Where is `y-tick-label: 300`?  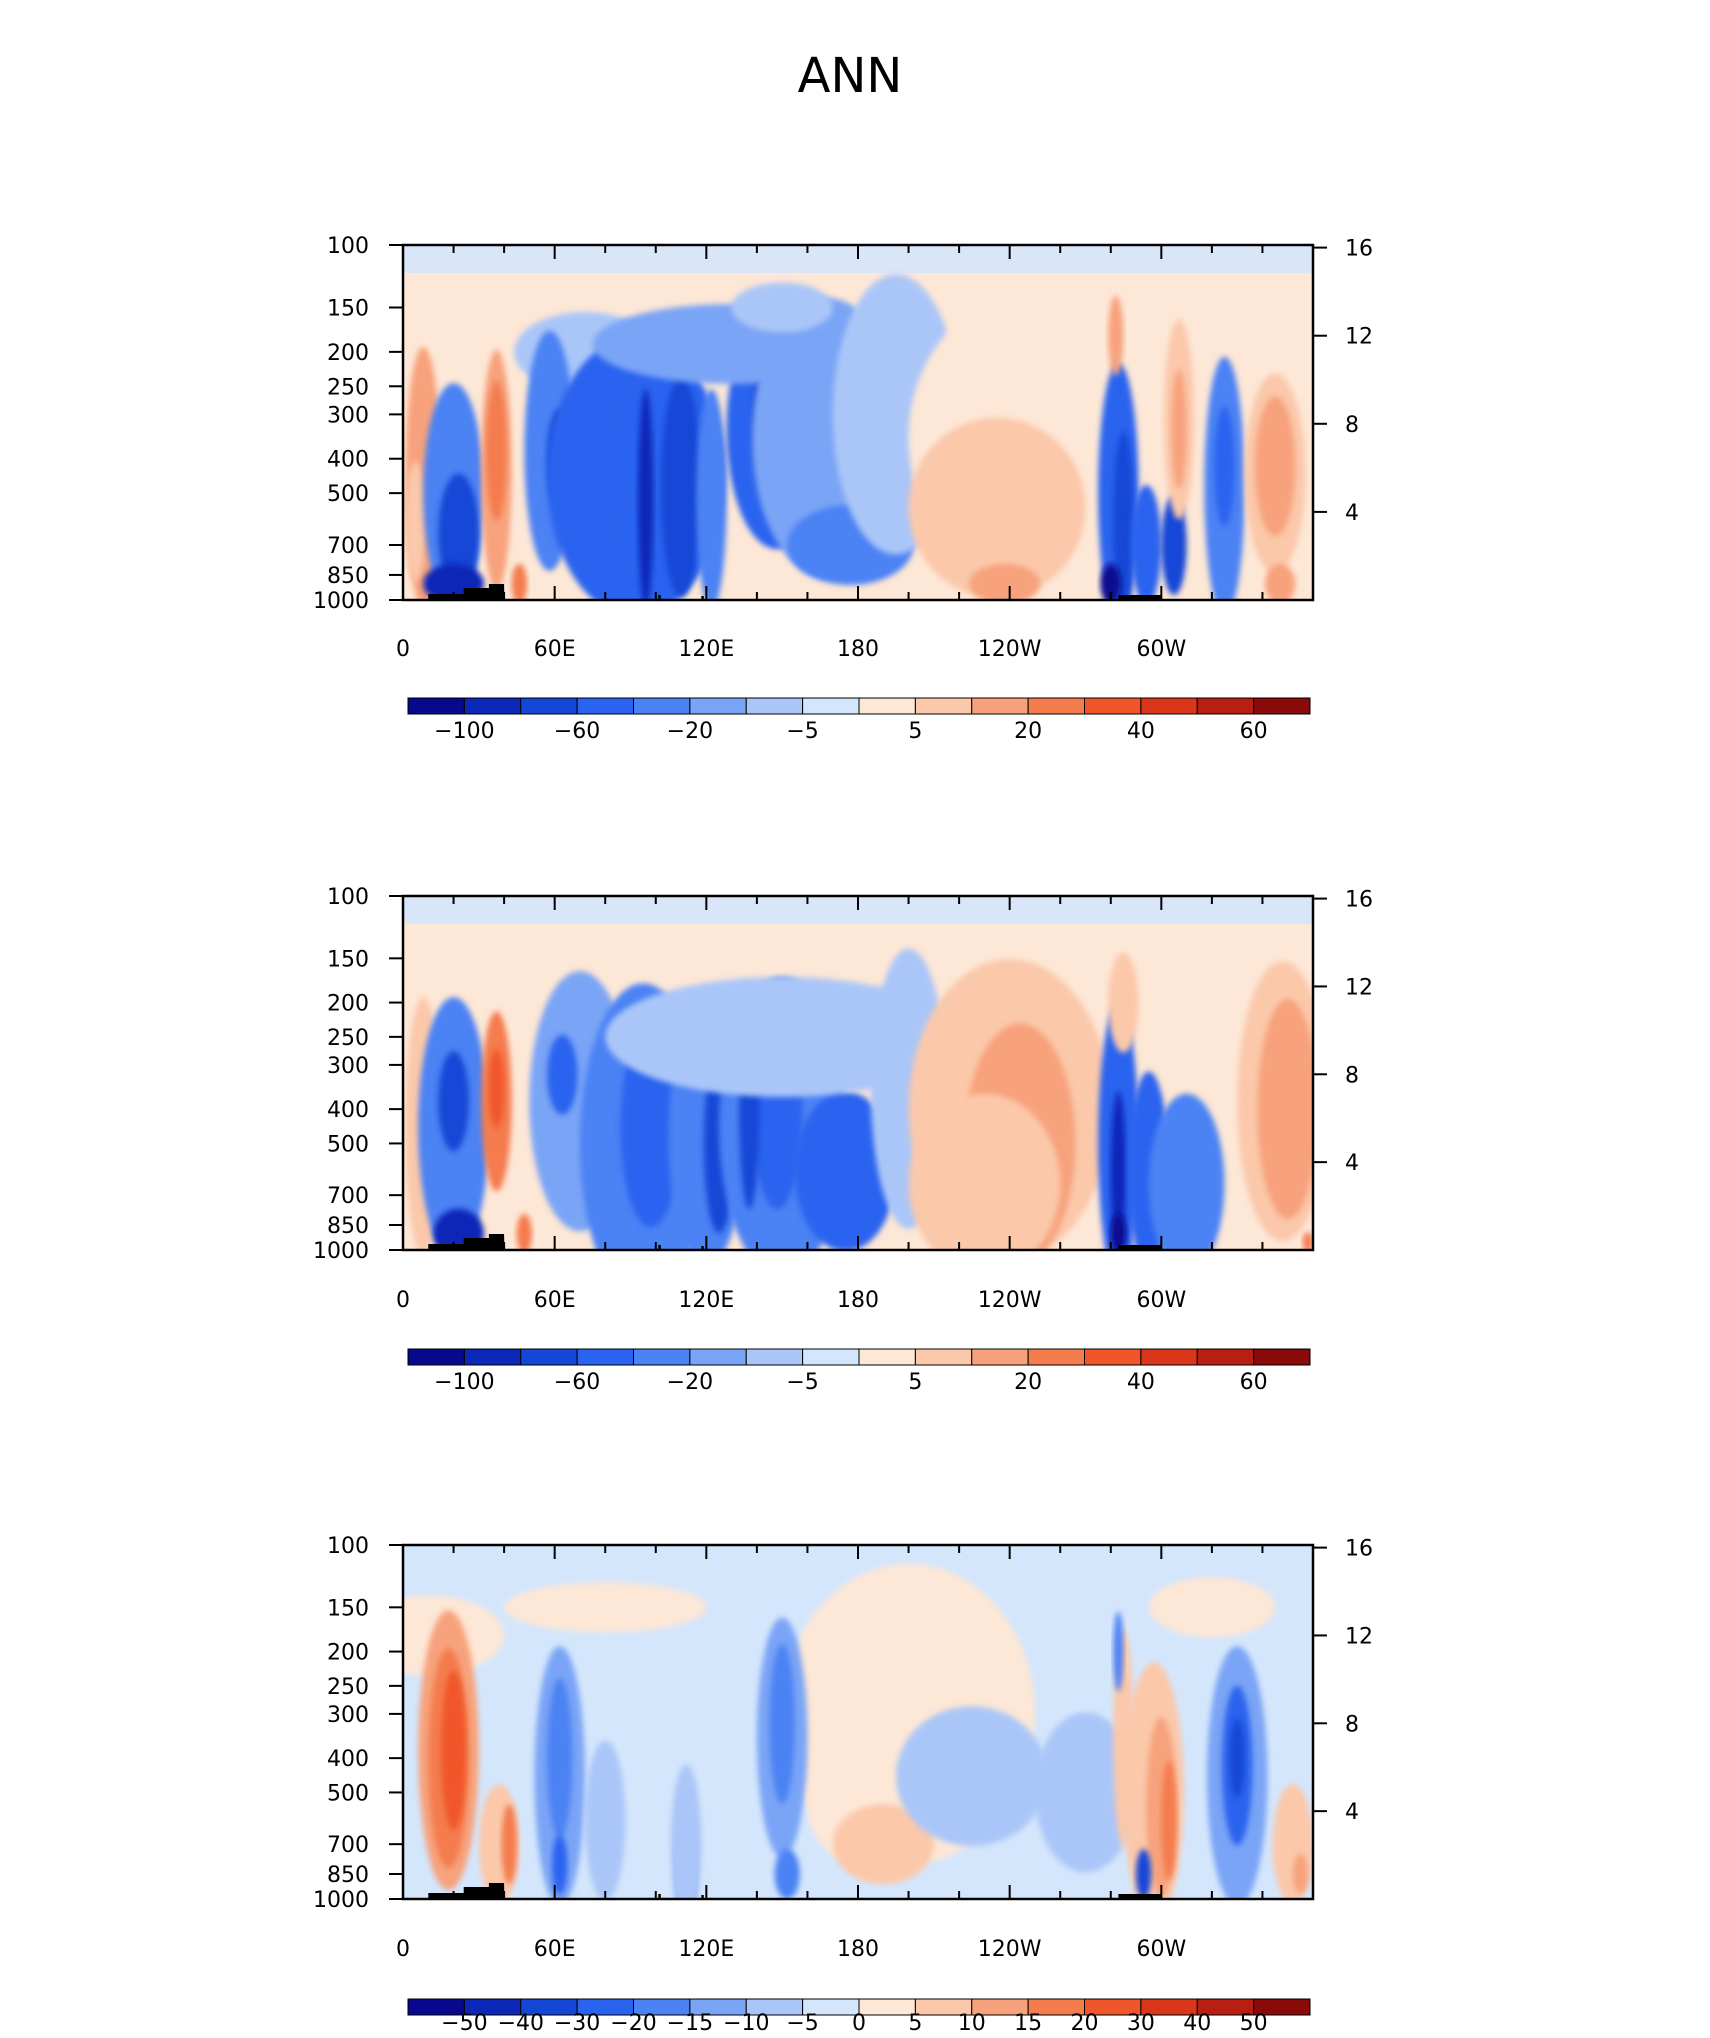
y-tick-label: 300 is located at coordinates (348, 415).